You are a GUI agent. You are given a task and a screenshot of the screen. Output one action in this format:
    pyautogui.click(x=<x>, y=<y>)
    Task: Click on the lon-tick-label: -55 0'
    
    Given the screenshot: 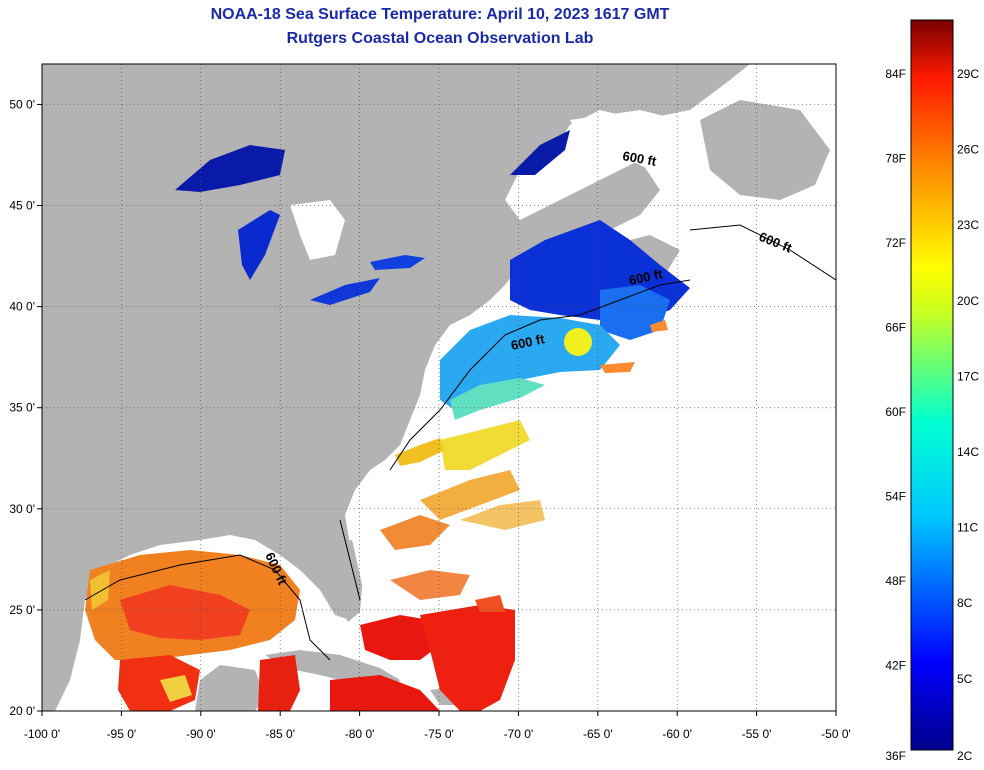 What is the action you would take?
    pyautogui.click(x=757, y=734)
    